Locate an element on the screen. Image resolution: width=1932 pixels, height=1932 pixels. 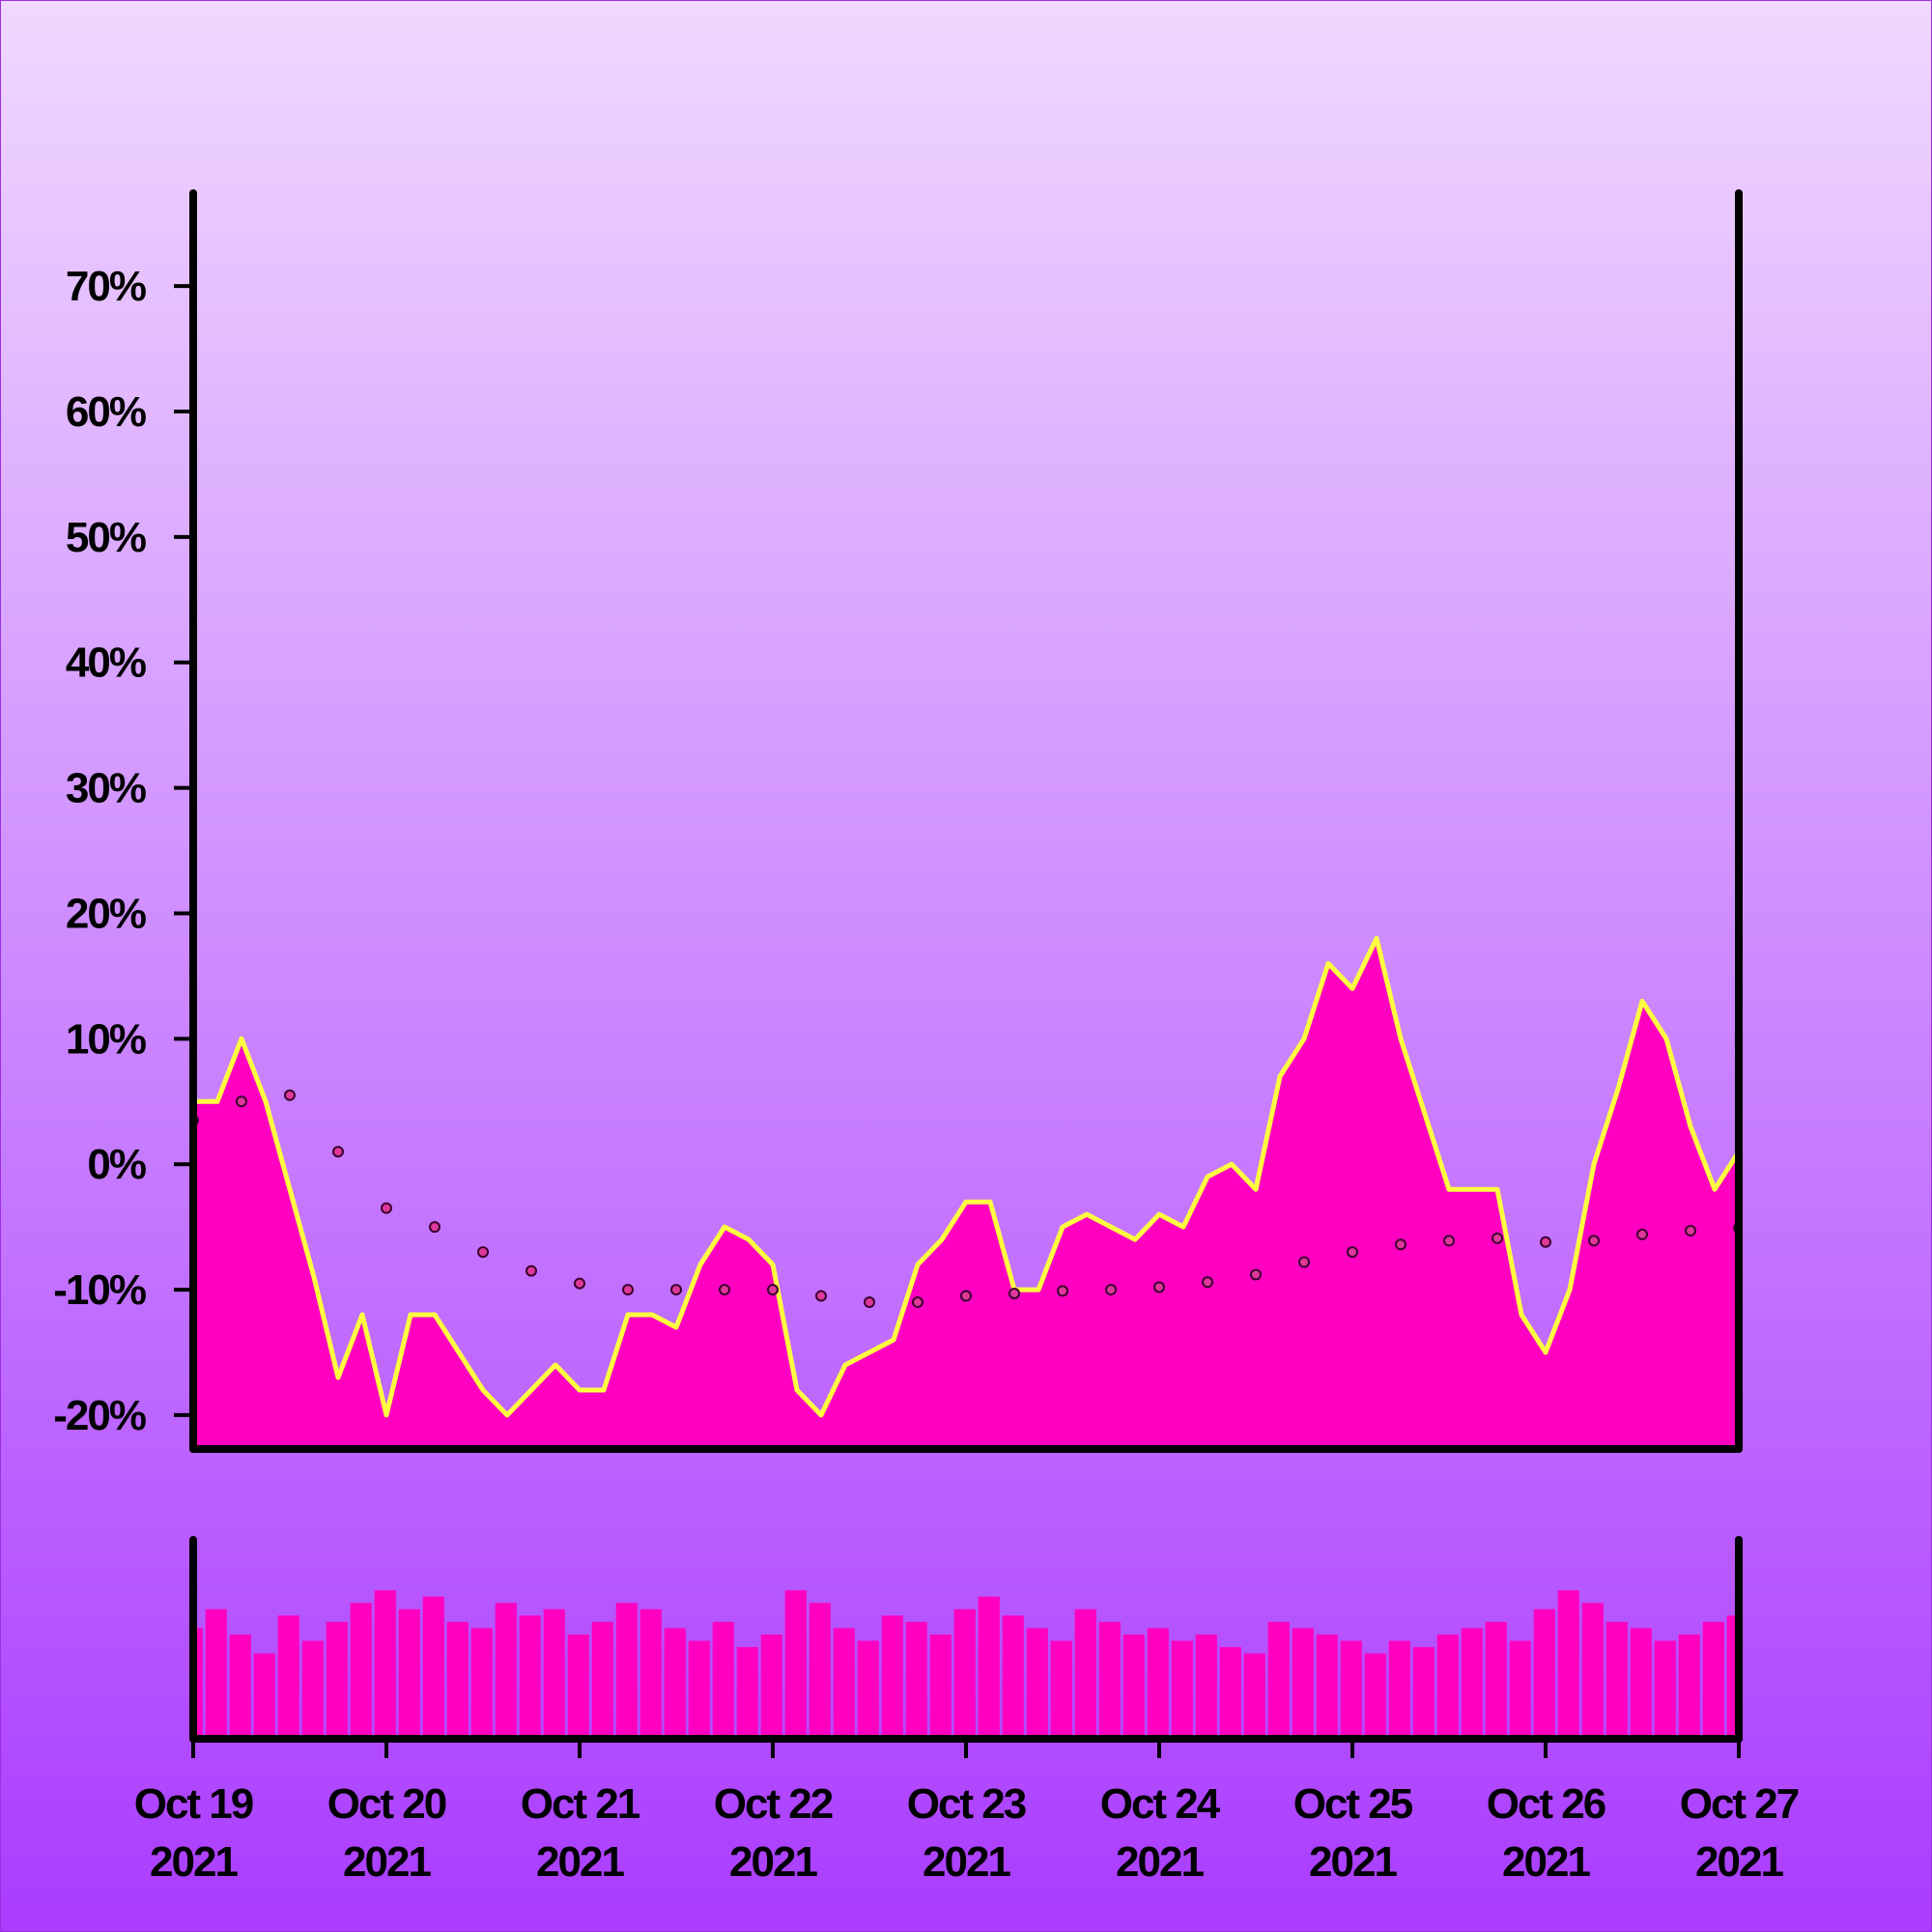
y-tick-label: 50% is located at coordinates (106, 537).